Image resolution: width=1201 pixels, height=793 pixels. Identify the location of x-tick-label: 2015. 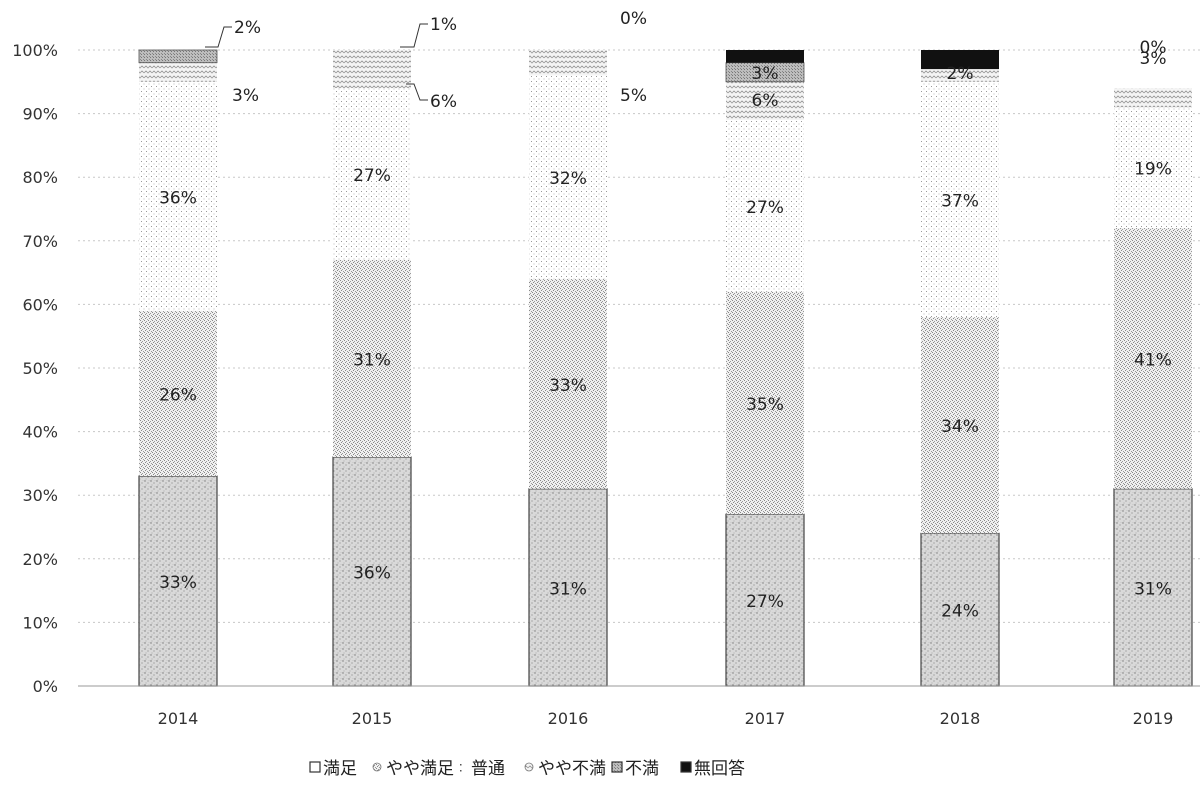
(372, 718).